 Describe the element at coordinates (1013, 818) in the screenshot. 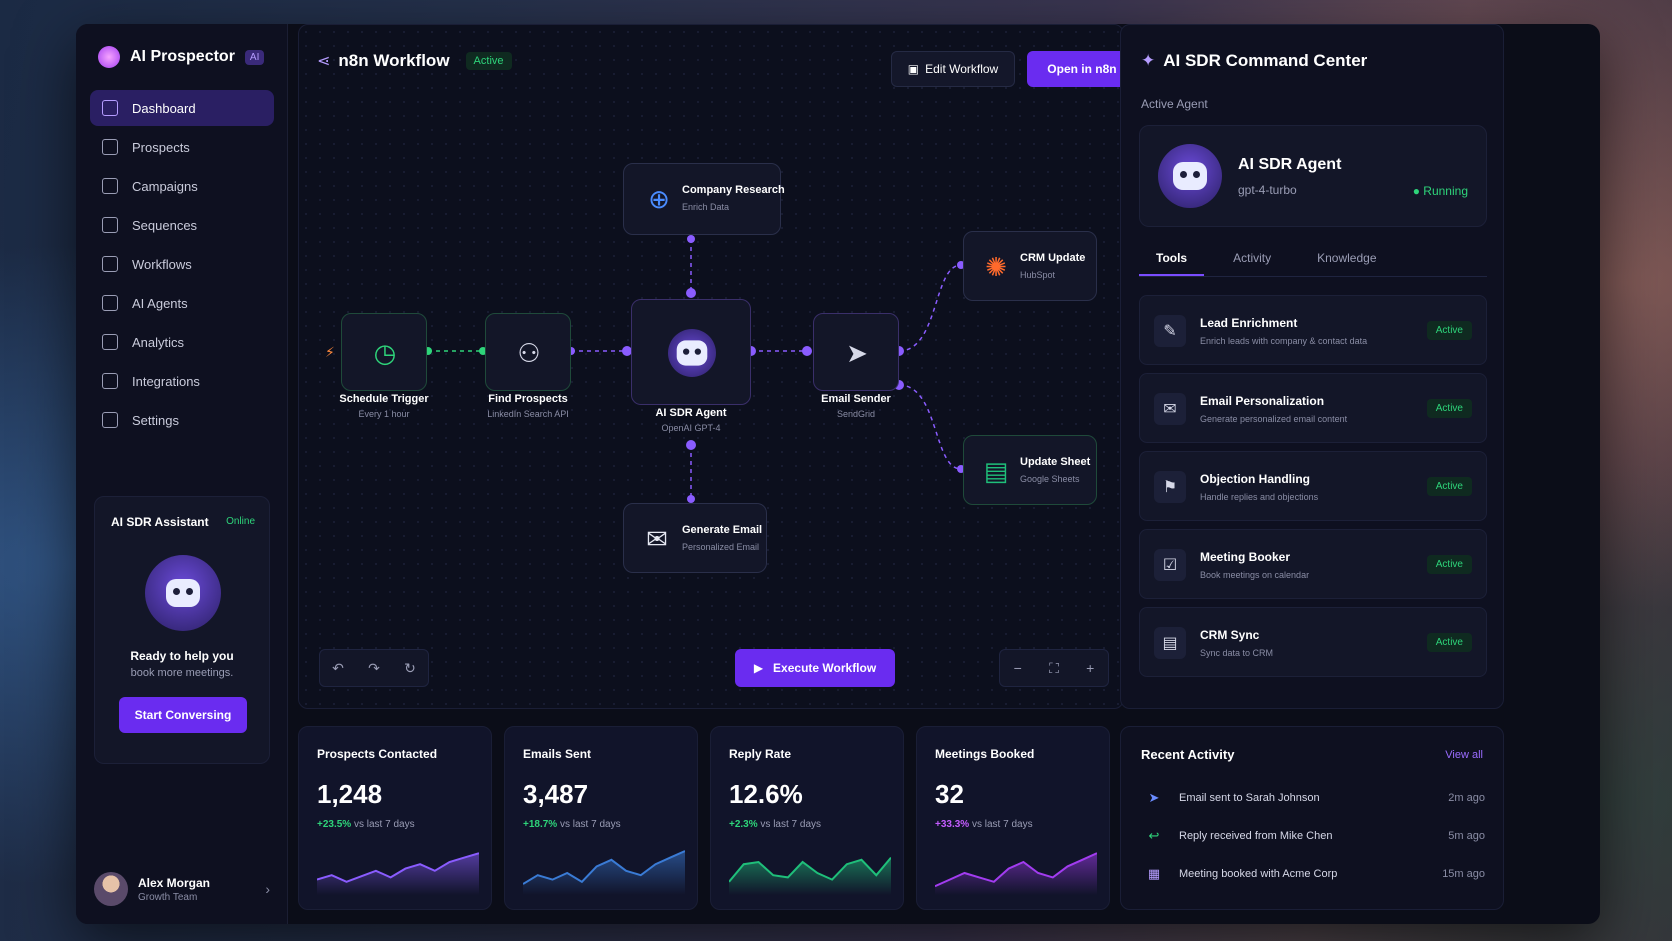

I see `stat-card-meetings: Meetings Booked 32 +33.3% vs last 7 days` at that location.